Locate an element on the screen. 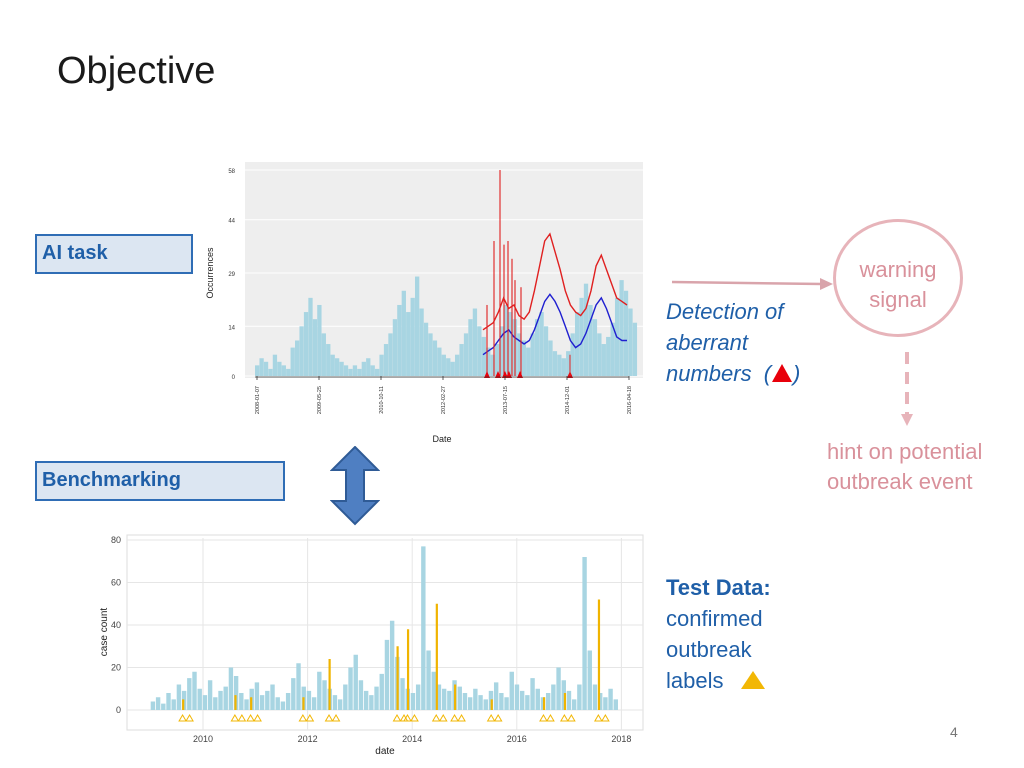  x-tick-label: 2012-02-27 is located at coordinates (444, 400).